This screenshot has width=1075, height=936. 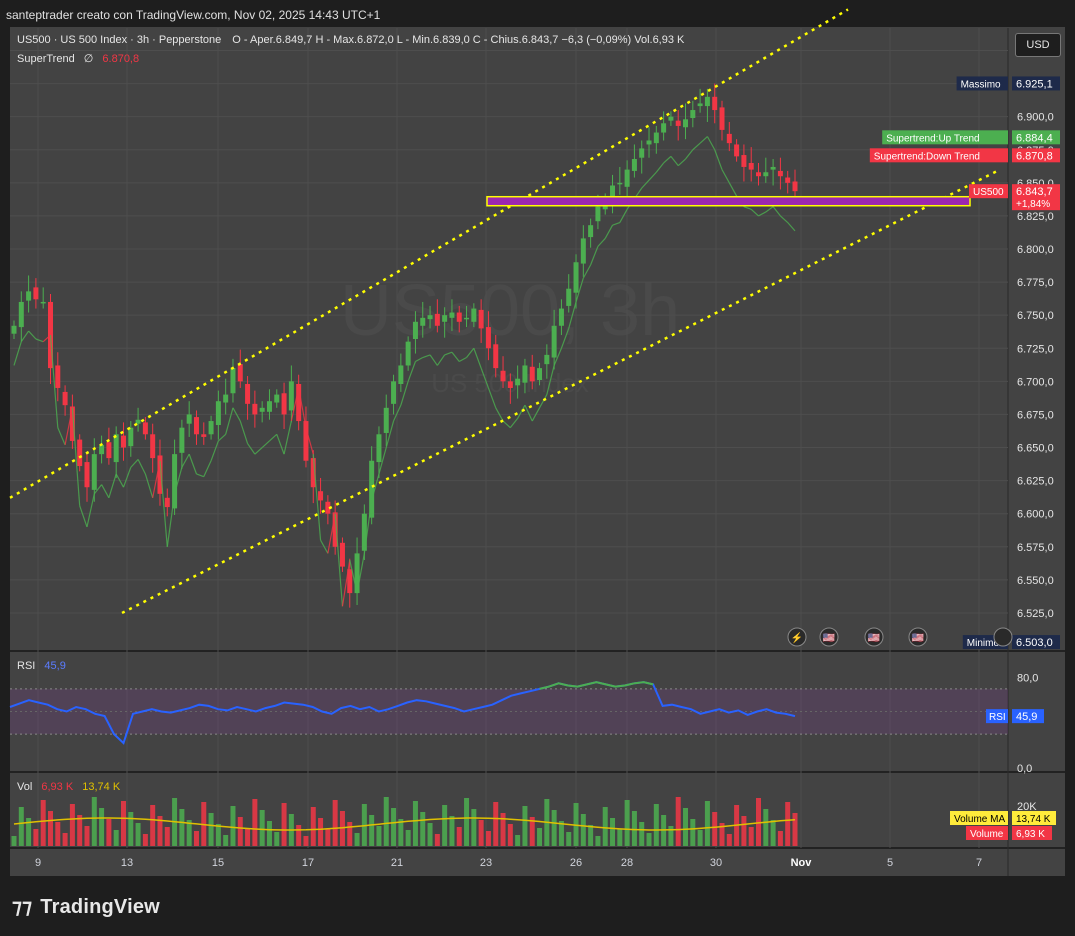 What do you see at coordinates (802, 863) in the screenshot?
I see `x-tick-label: Nov` at bounding box center [802, 863].